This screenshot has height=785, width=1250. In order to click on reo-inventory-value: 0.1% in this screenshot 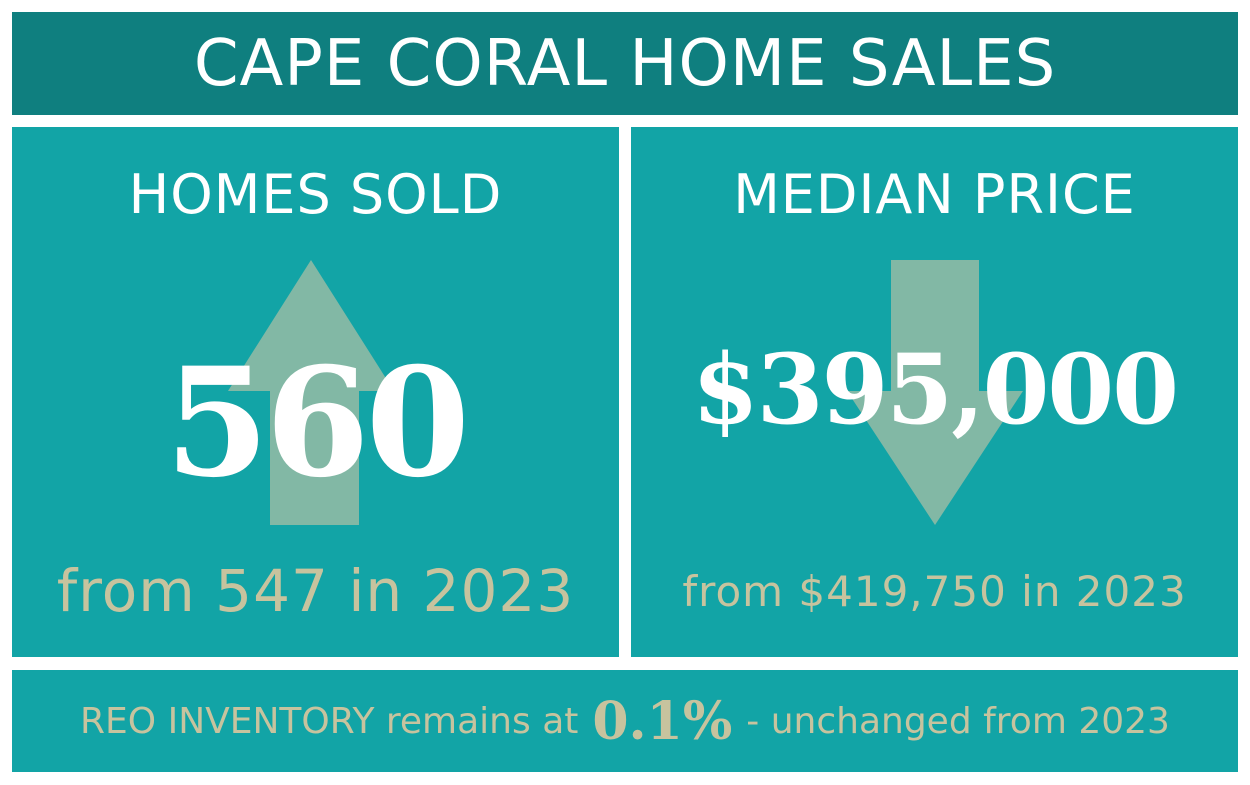, I will do `click(662, 721)`.